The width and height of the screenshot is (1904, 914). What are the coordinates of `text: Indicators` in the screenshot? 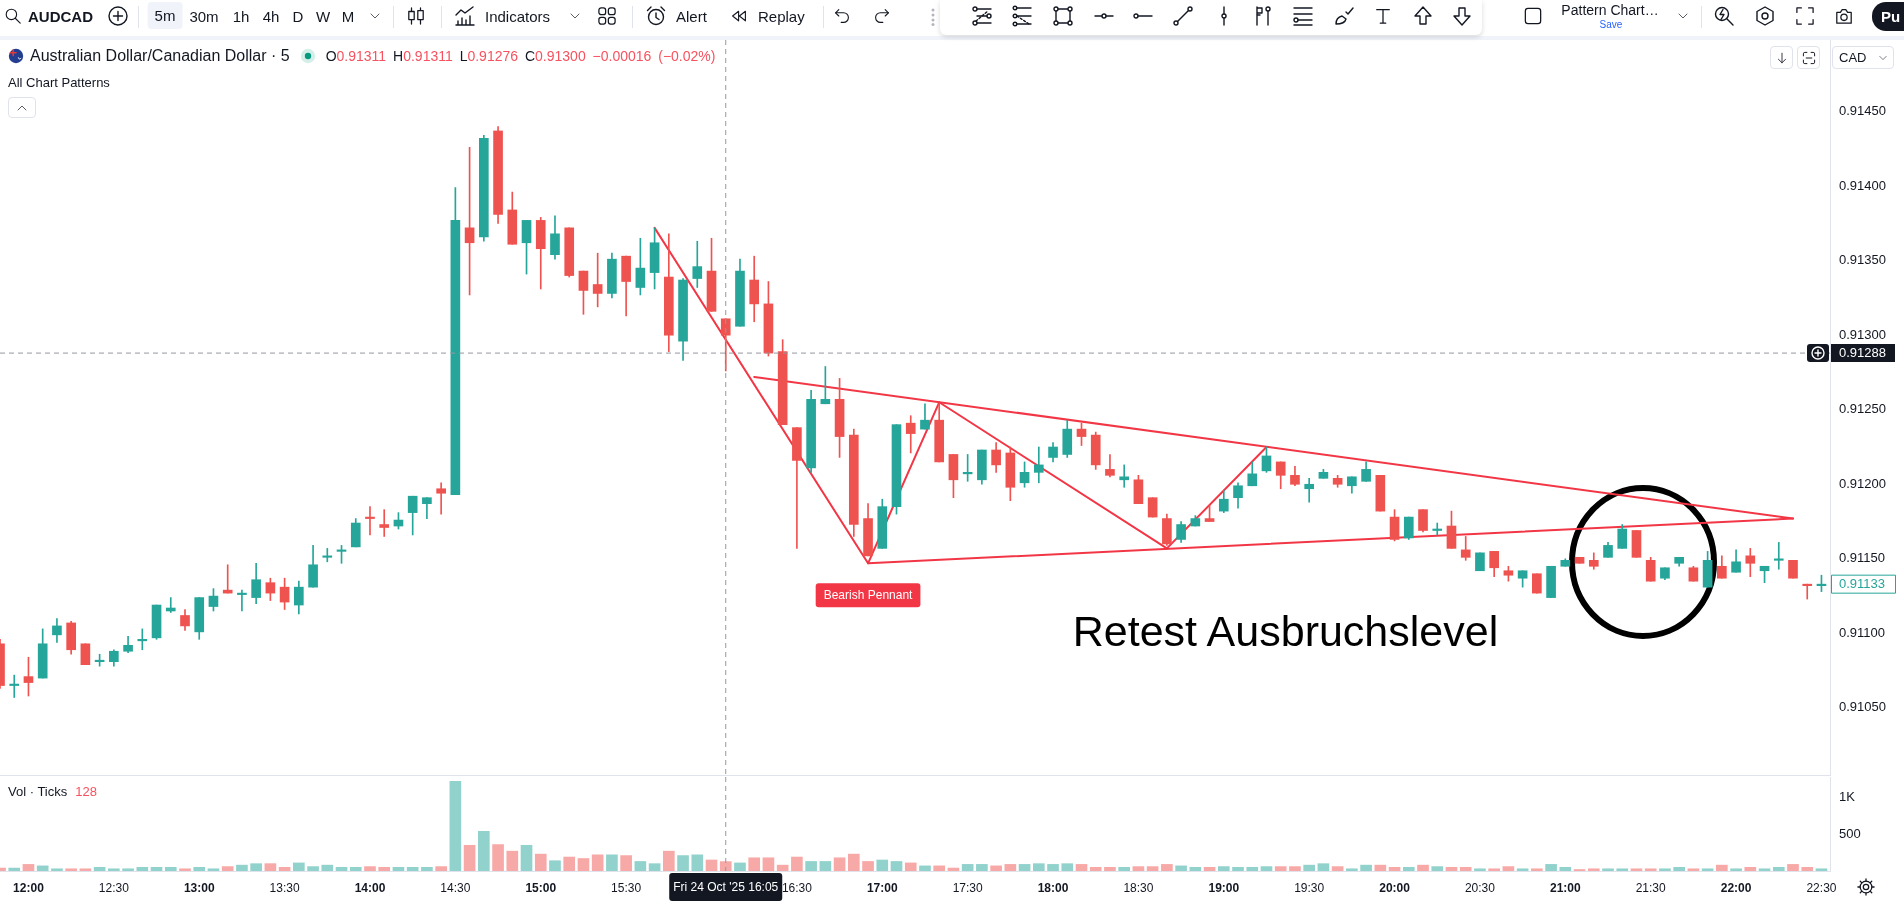 It's located at (518, 16).